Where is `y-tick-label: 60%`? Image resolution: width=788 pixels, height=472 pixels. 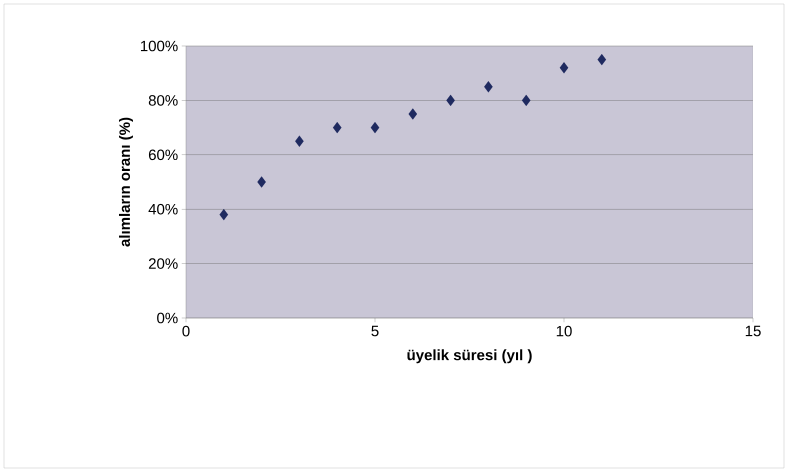 y-tick-label: 60% is located at coordinates (163, 154).